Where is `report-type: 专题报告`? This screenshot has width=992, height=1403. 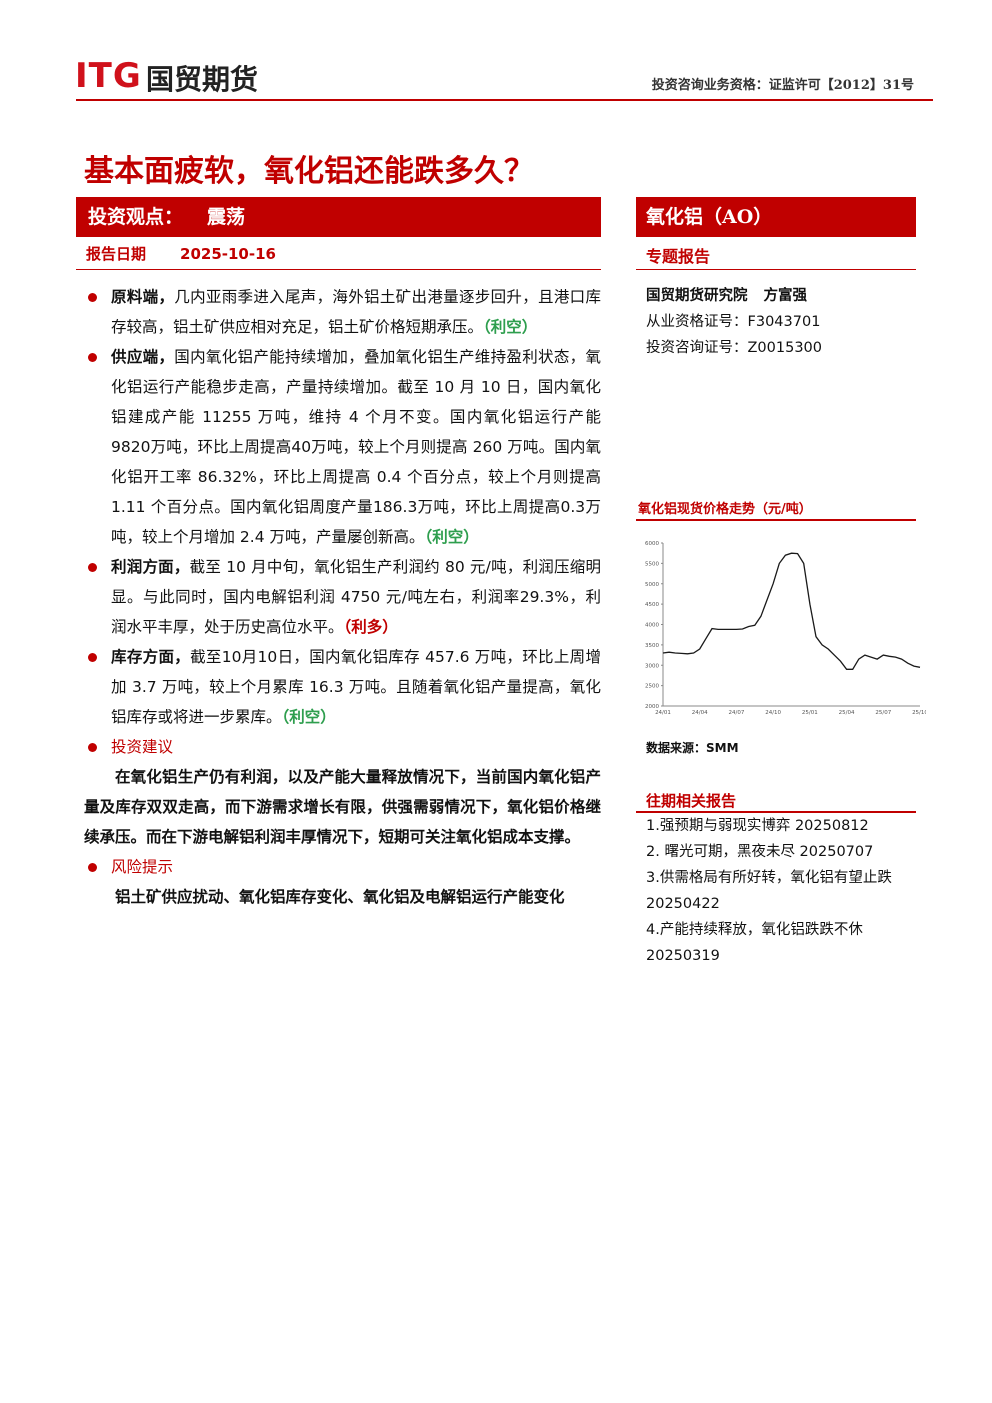 report-type: 专题报告 is located at coordinates (678, 256).